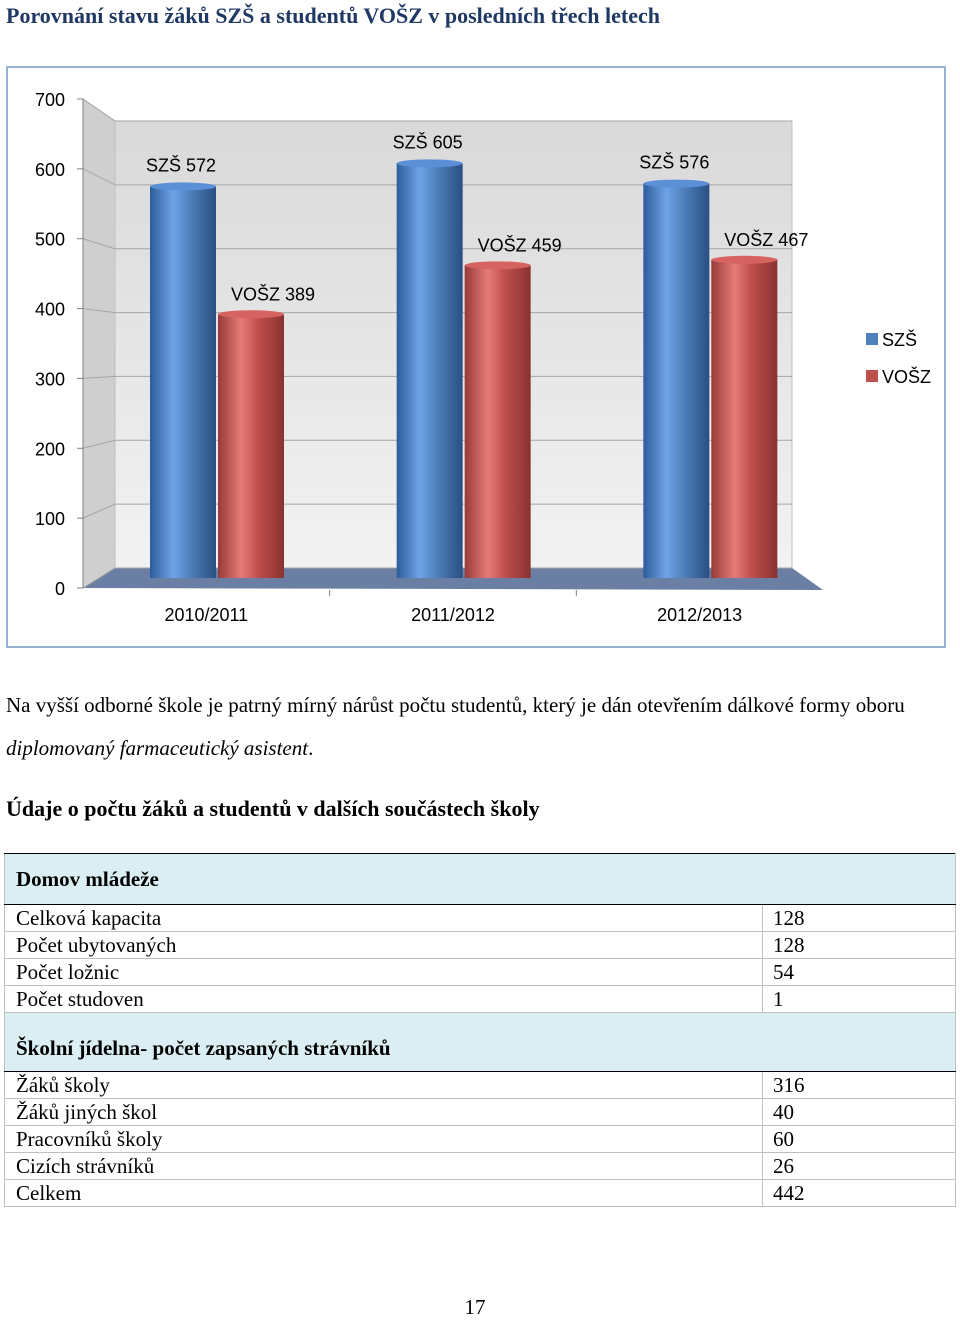 The width and height of the screenshot is (960, 1320). I want to click on section-title: Domov mládeže, so click(480, 879).